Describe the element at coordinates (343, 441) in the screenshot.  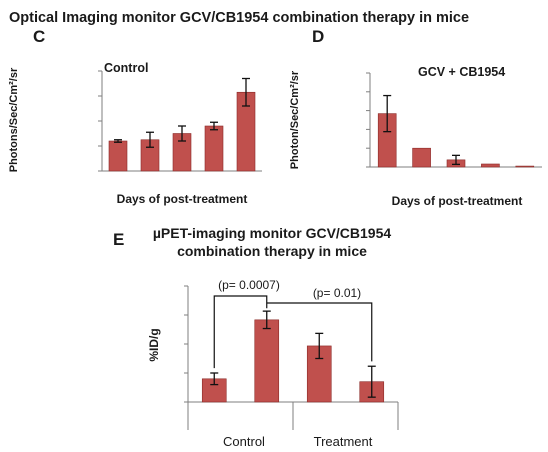
I see `chart-e-group-label-treatment: Treatment` at that location.